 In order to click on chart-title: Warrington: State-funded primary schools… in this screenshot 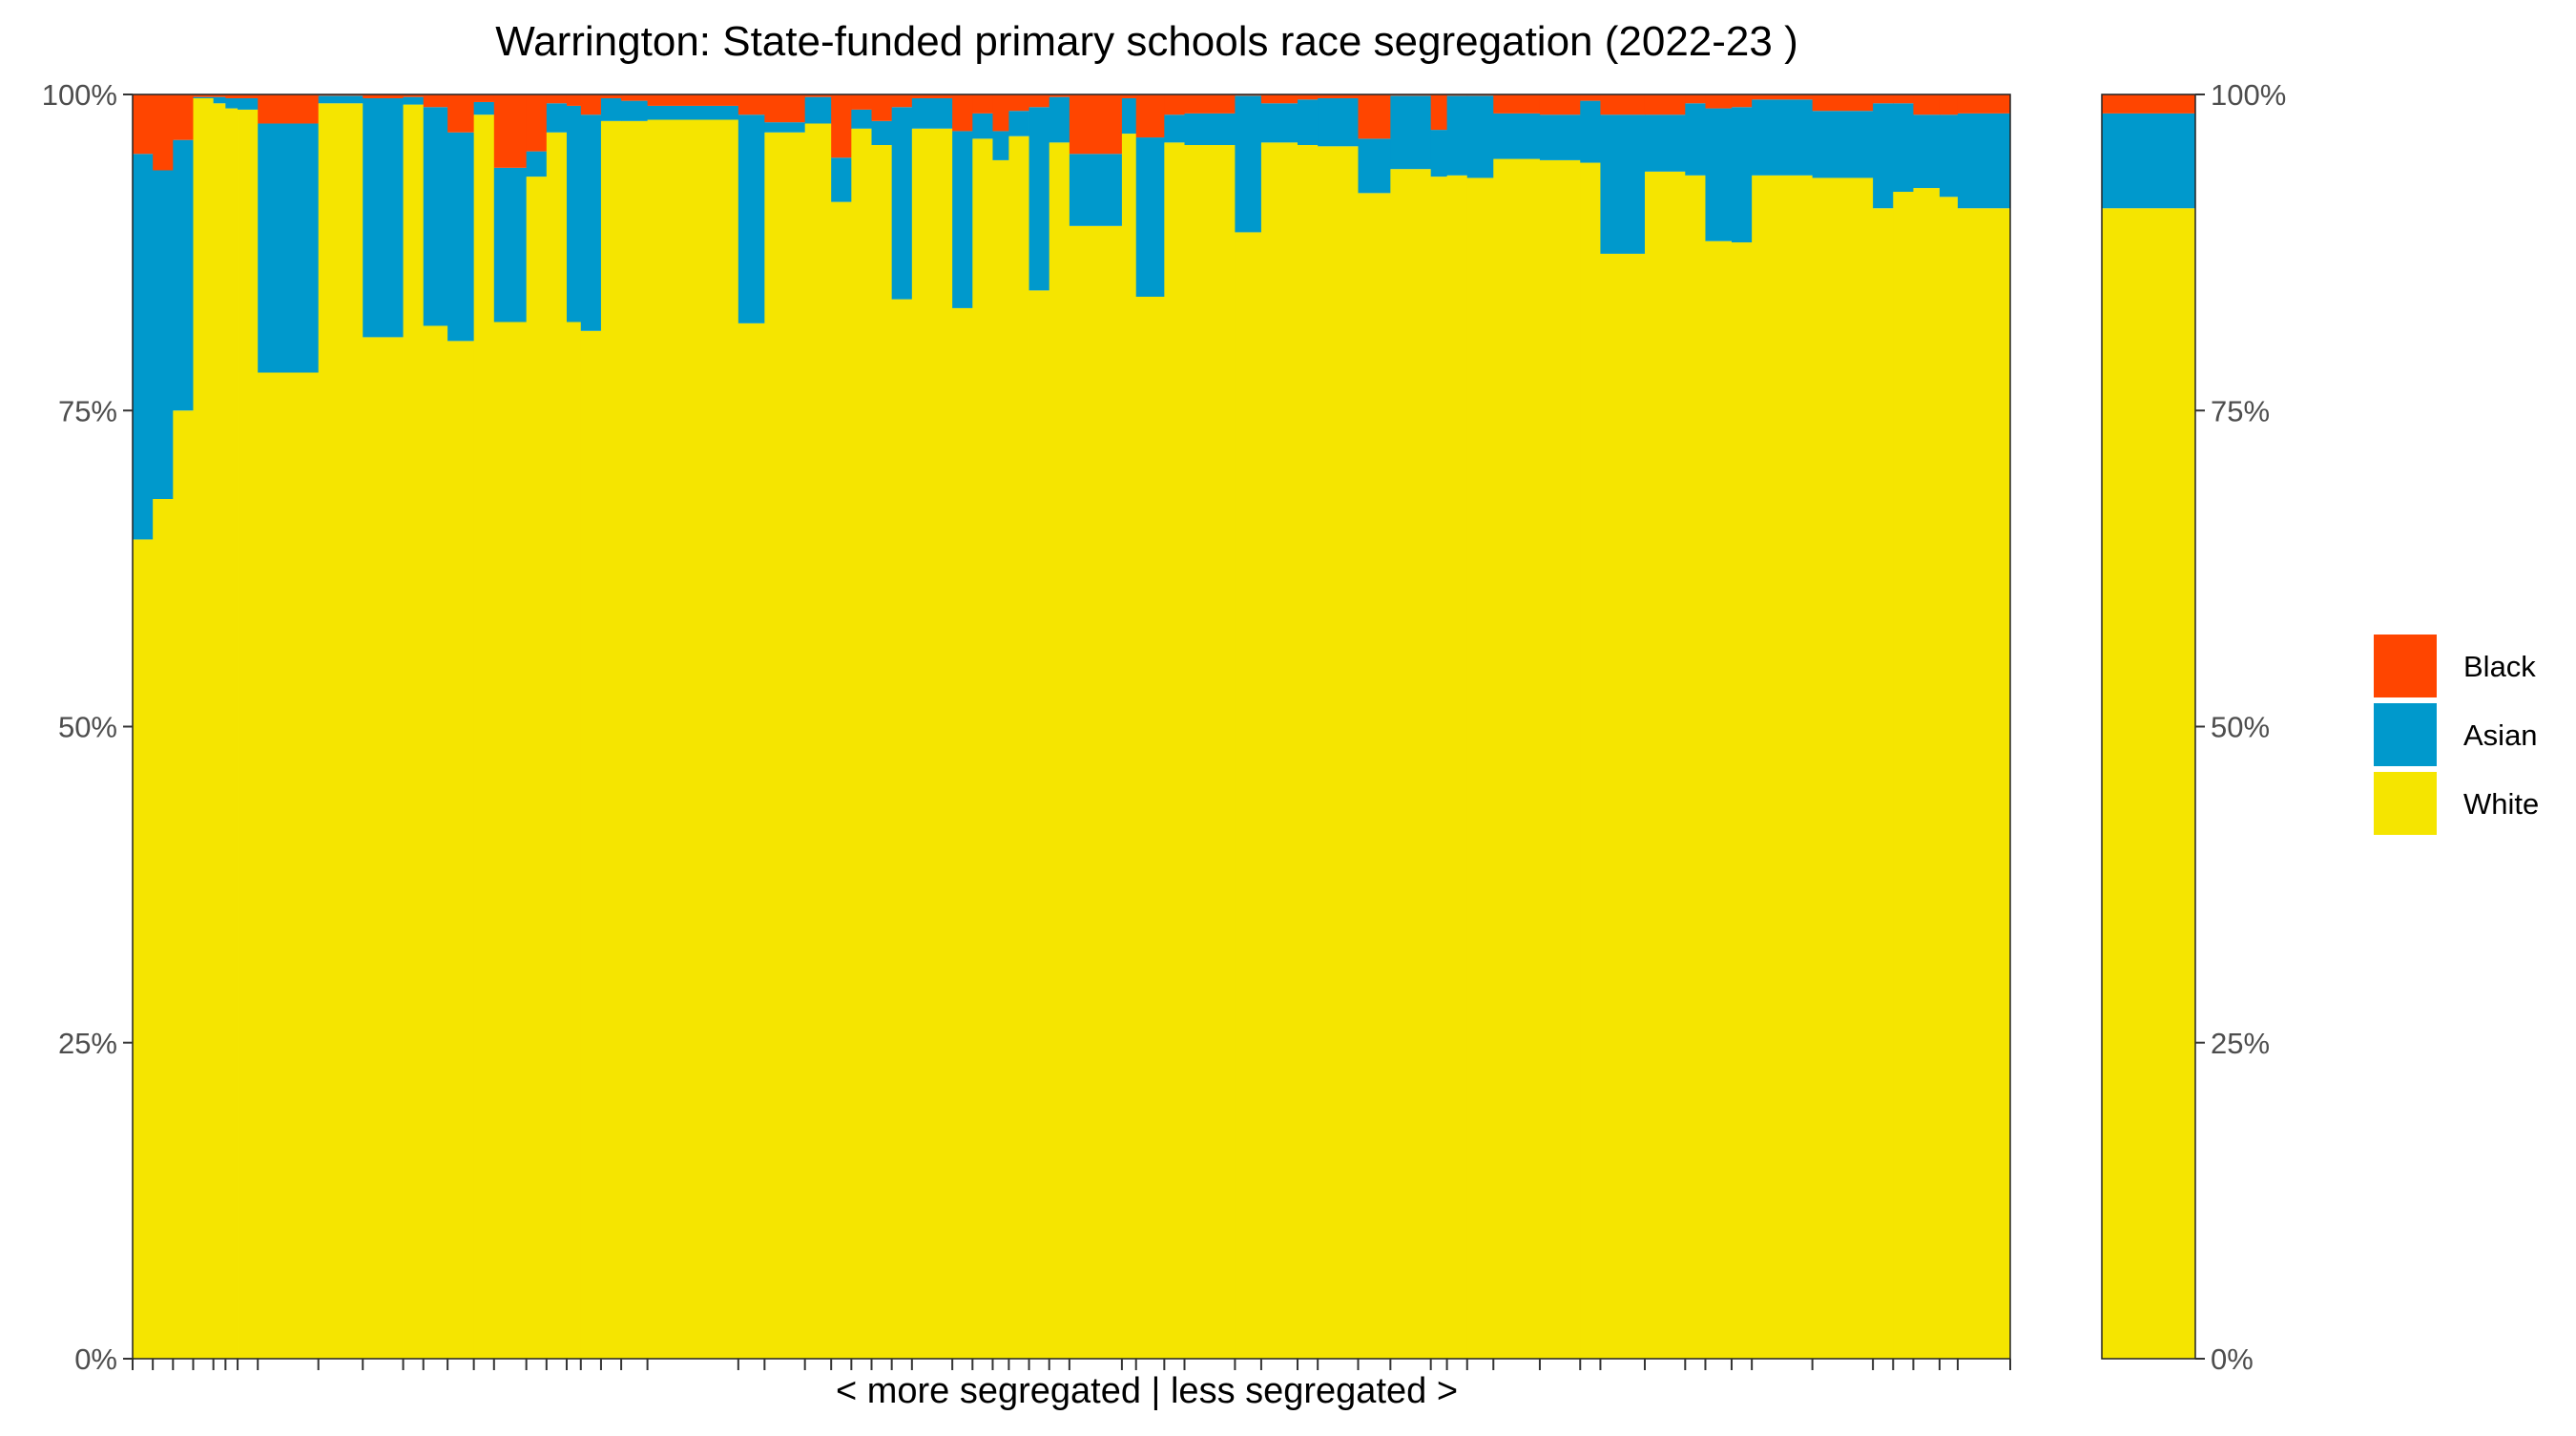, I will do `click(1146, 41)`.